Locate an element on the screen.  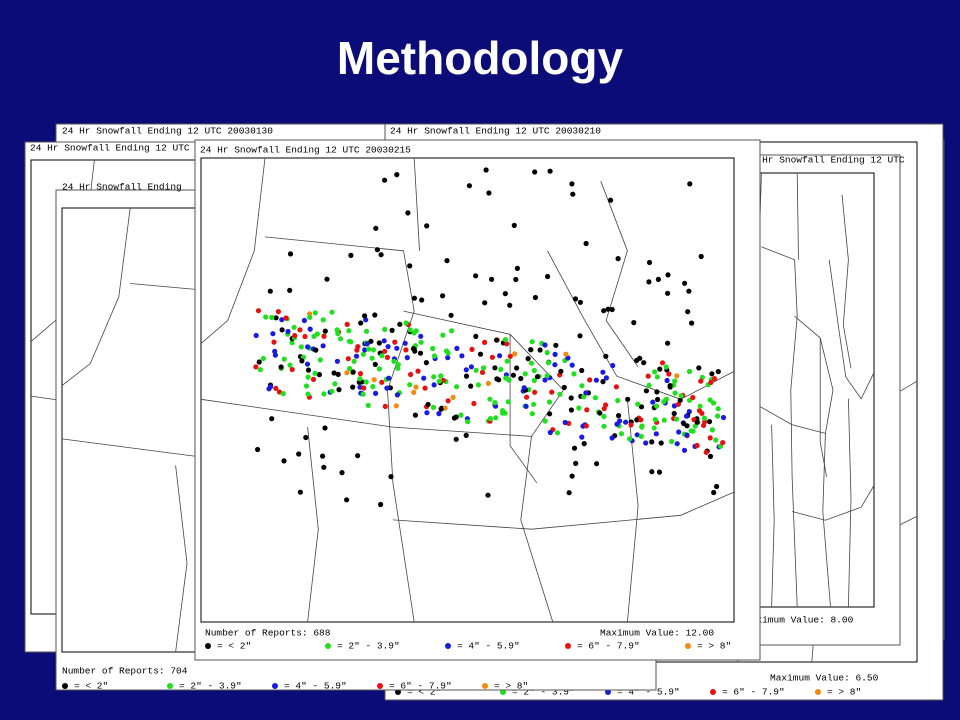
slide-title: Methodology is located at coordinates (480, 58).